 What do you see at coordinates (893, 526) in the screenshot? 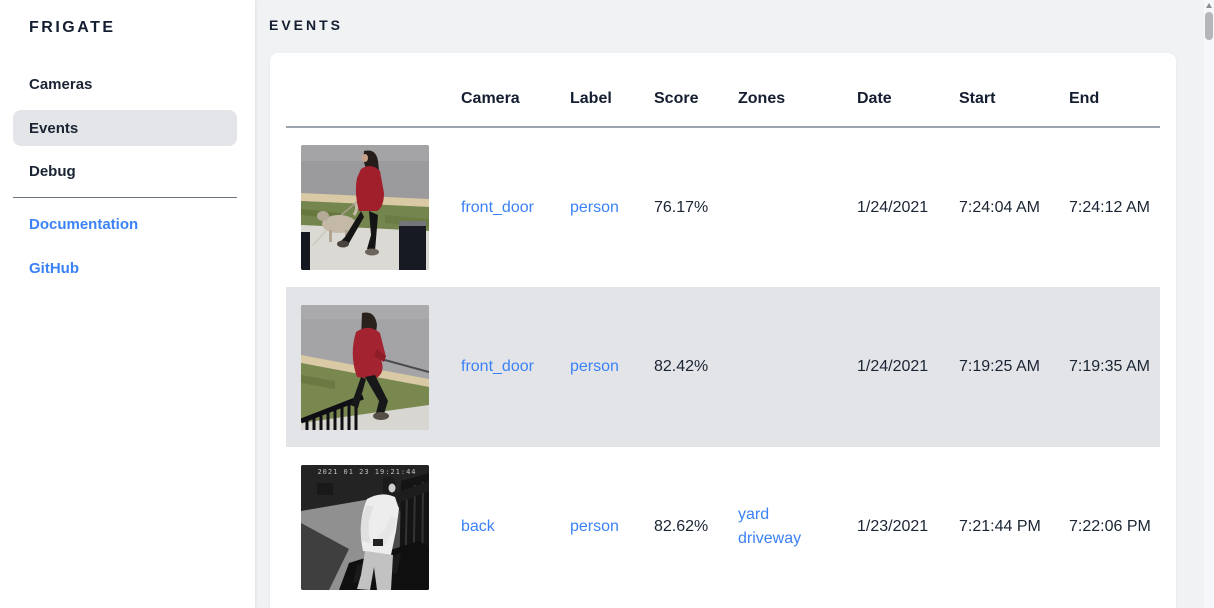
I see `date-value: 1/23/2021` at bounding box center [893, 526].